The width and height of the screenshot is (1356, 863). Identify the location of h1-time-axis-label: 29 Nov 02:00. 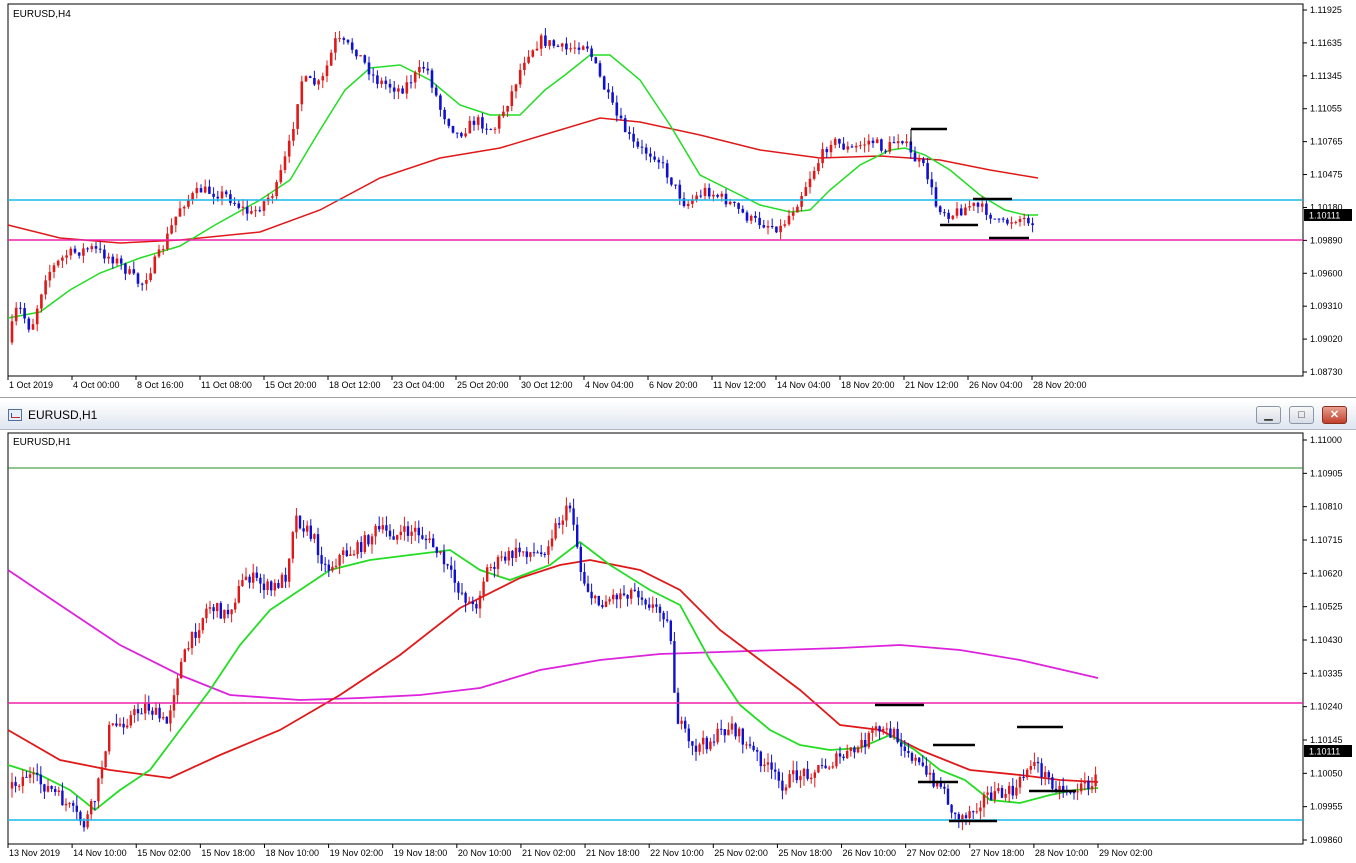
(1126, 853).